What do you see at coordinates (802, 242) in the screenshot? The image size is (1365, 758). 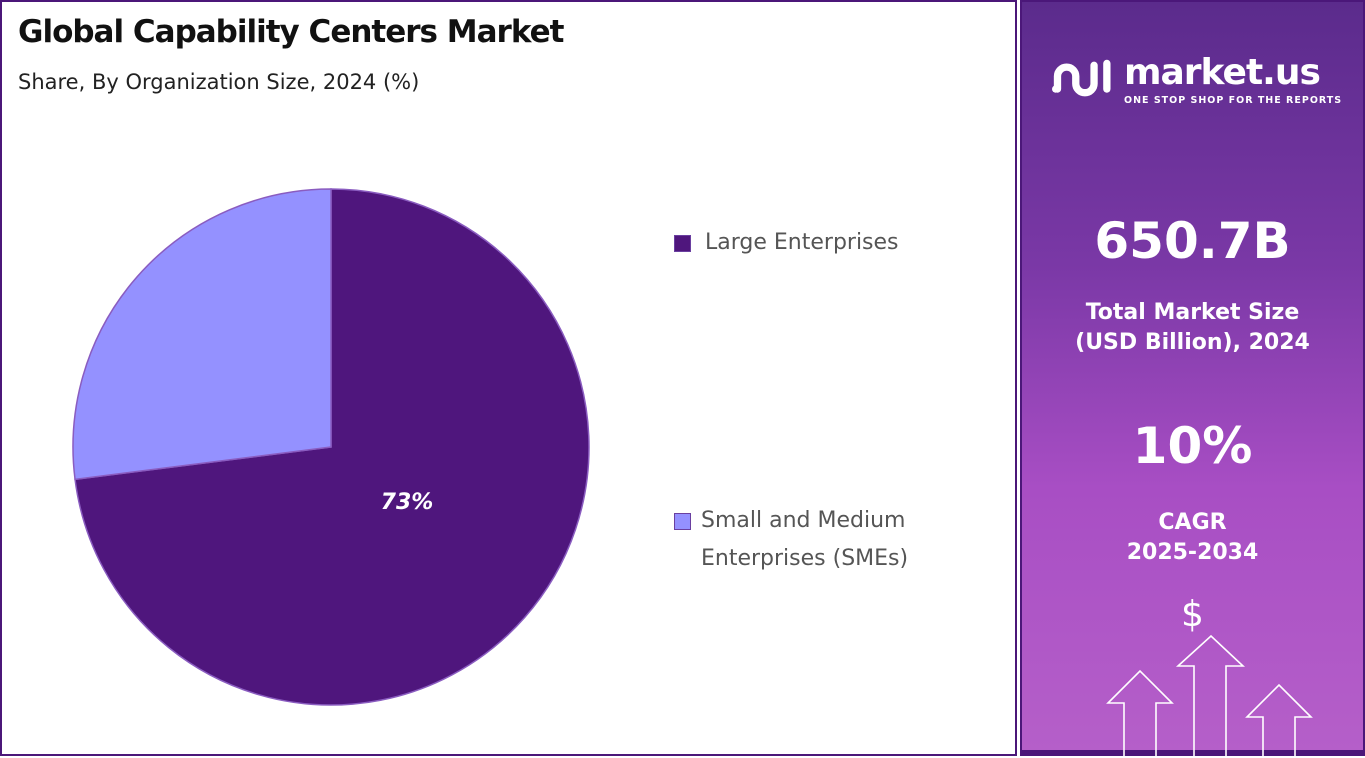 I see `legend-label: Large Enterprises` at bounding box center [802, 242].